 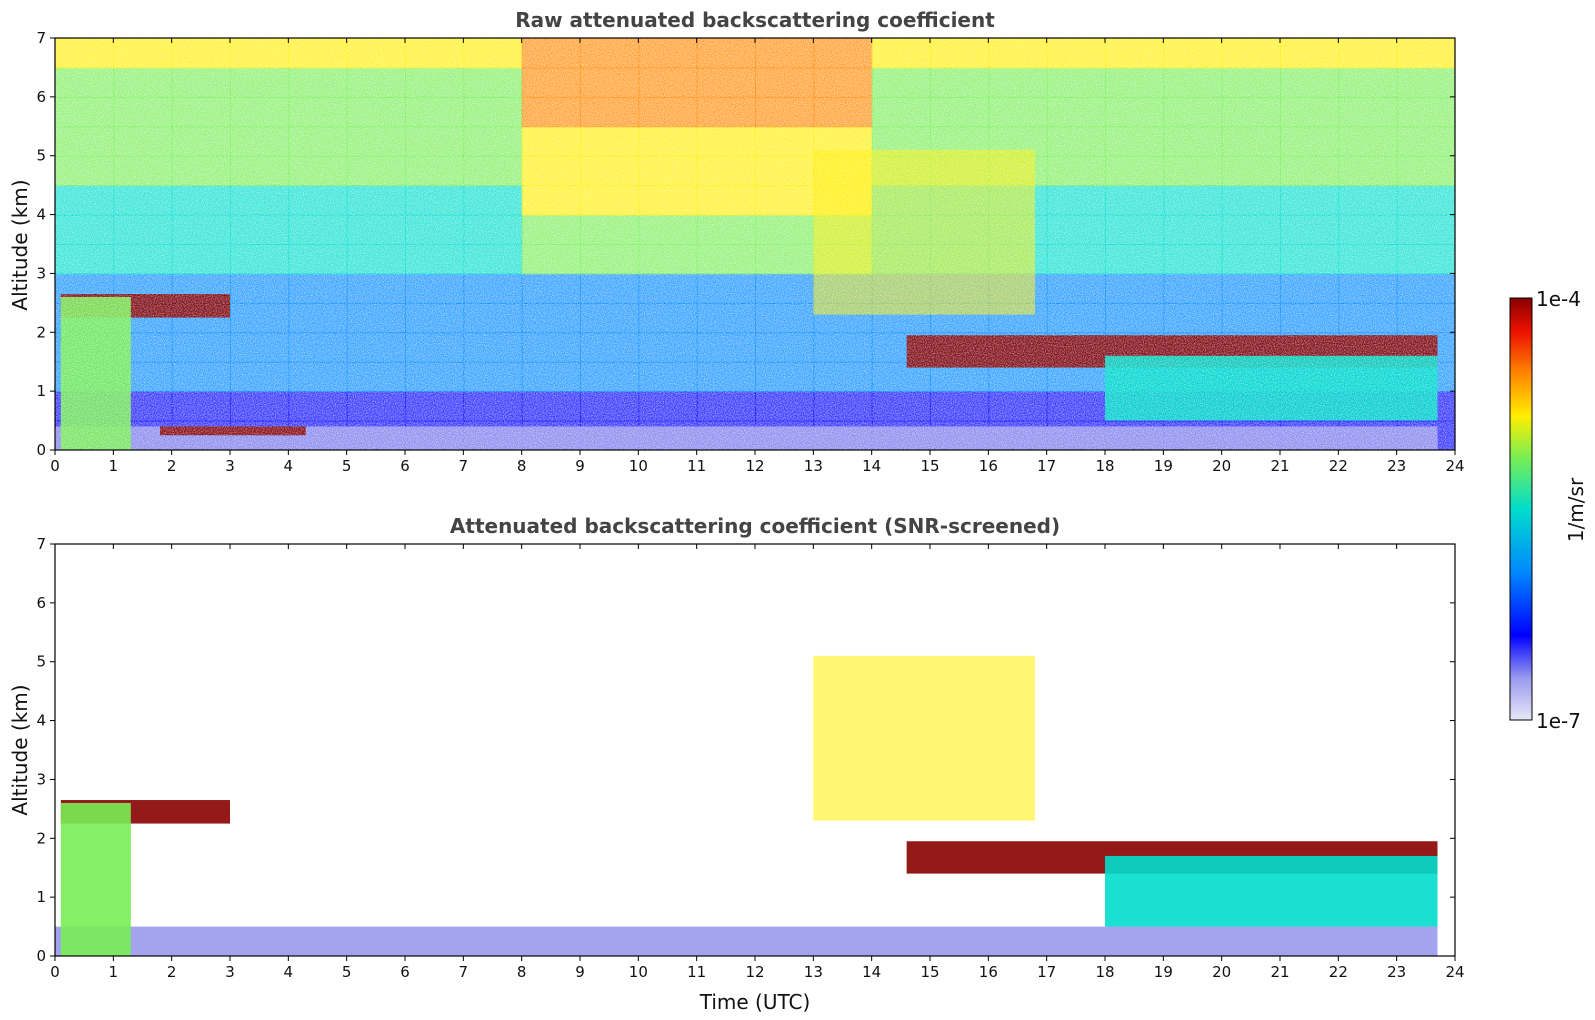 I want to click on colorbar-max-label: 1e-4, so click(x=1558, y=299).